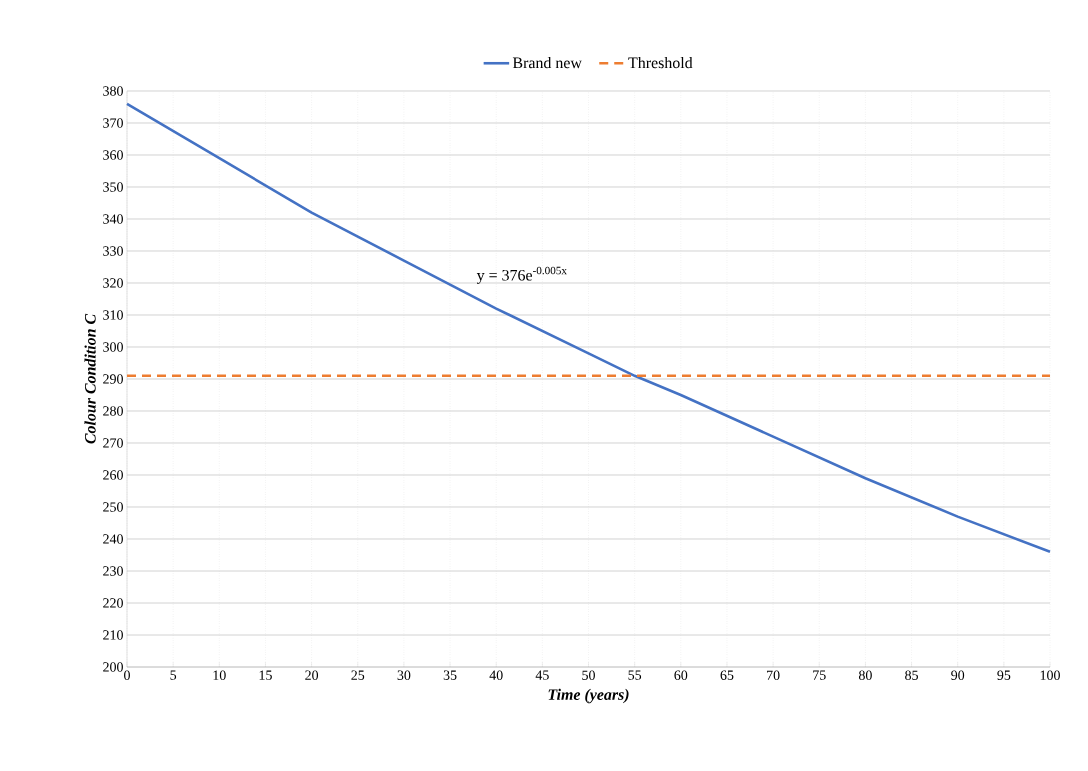  What do you see at coordinates (113, 635) in the screenshot?
I see `y-tick-label: 210` at bounding box center [113, 635].